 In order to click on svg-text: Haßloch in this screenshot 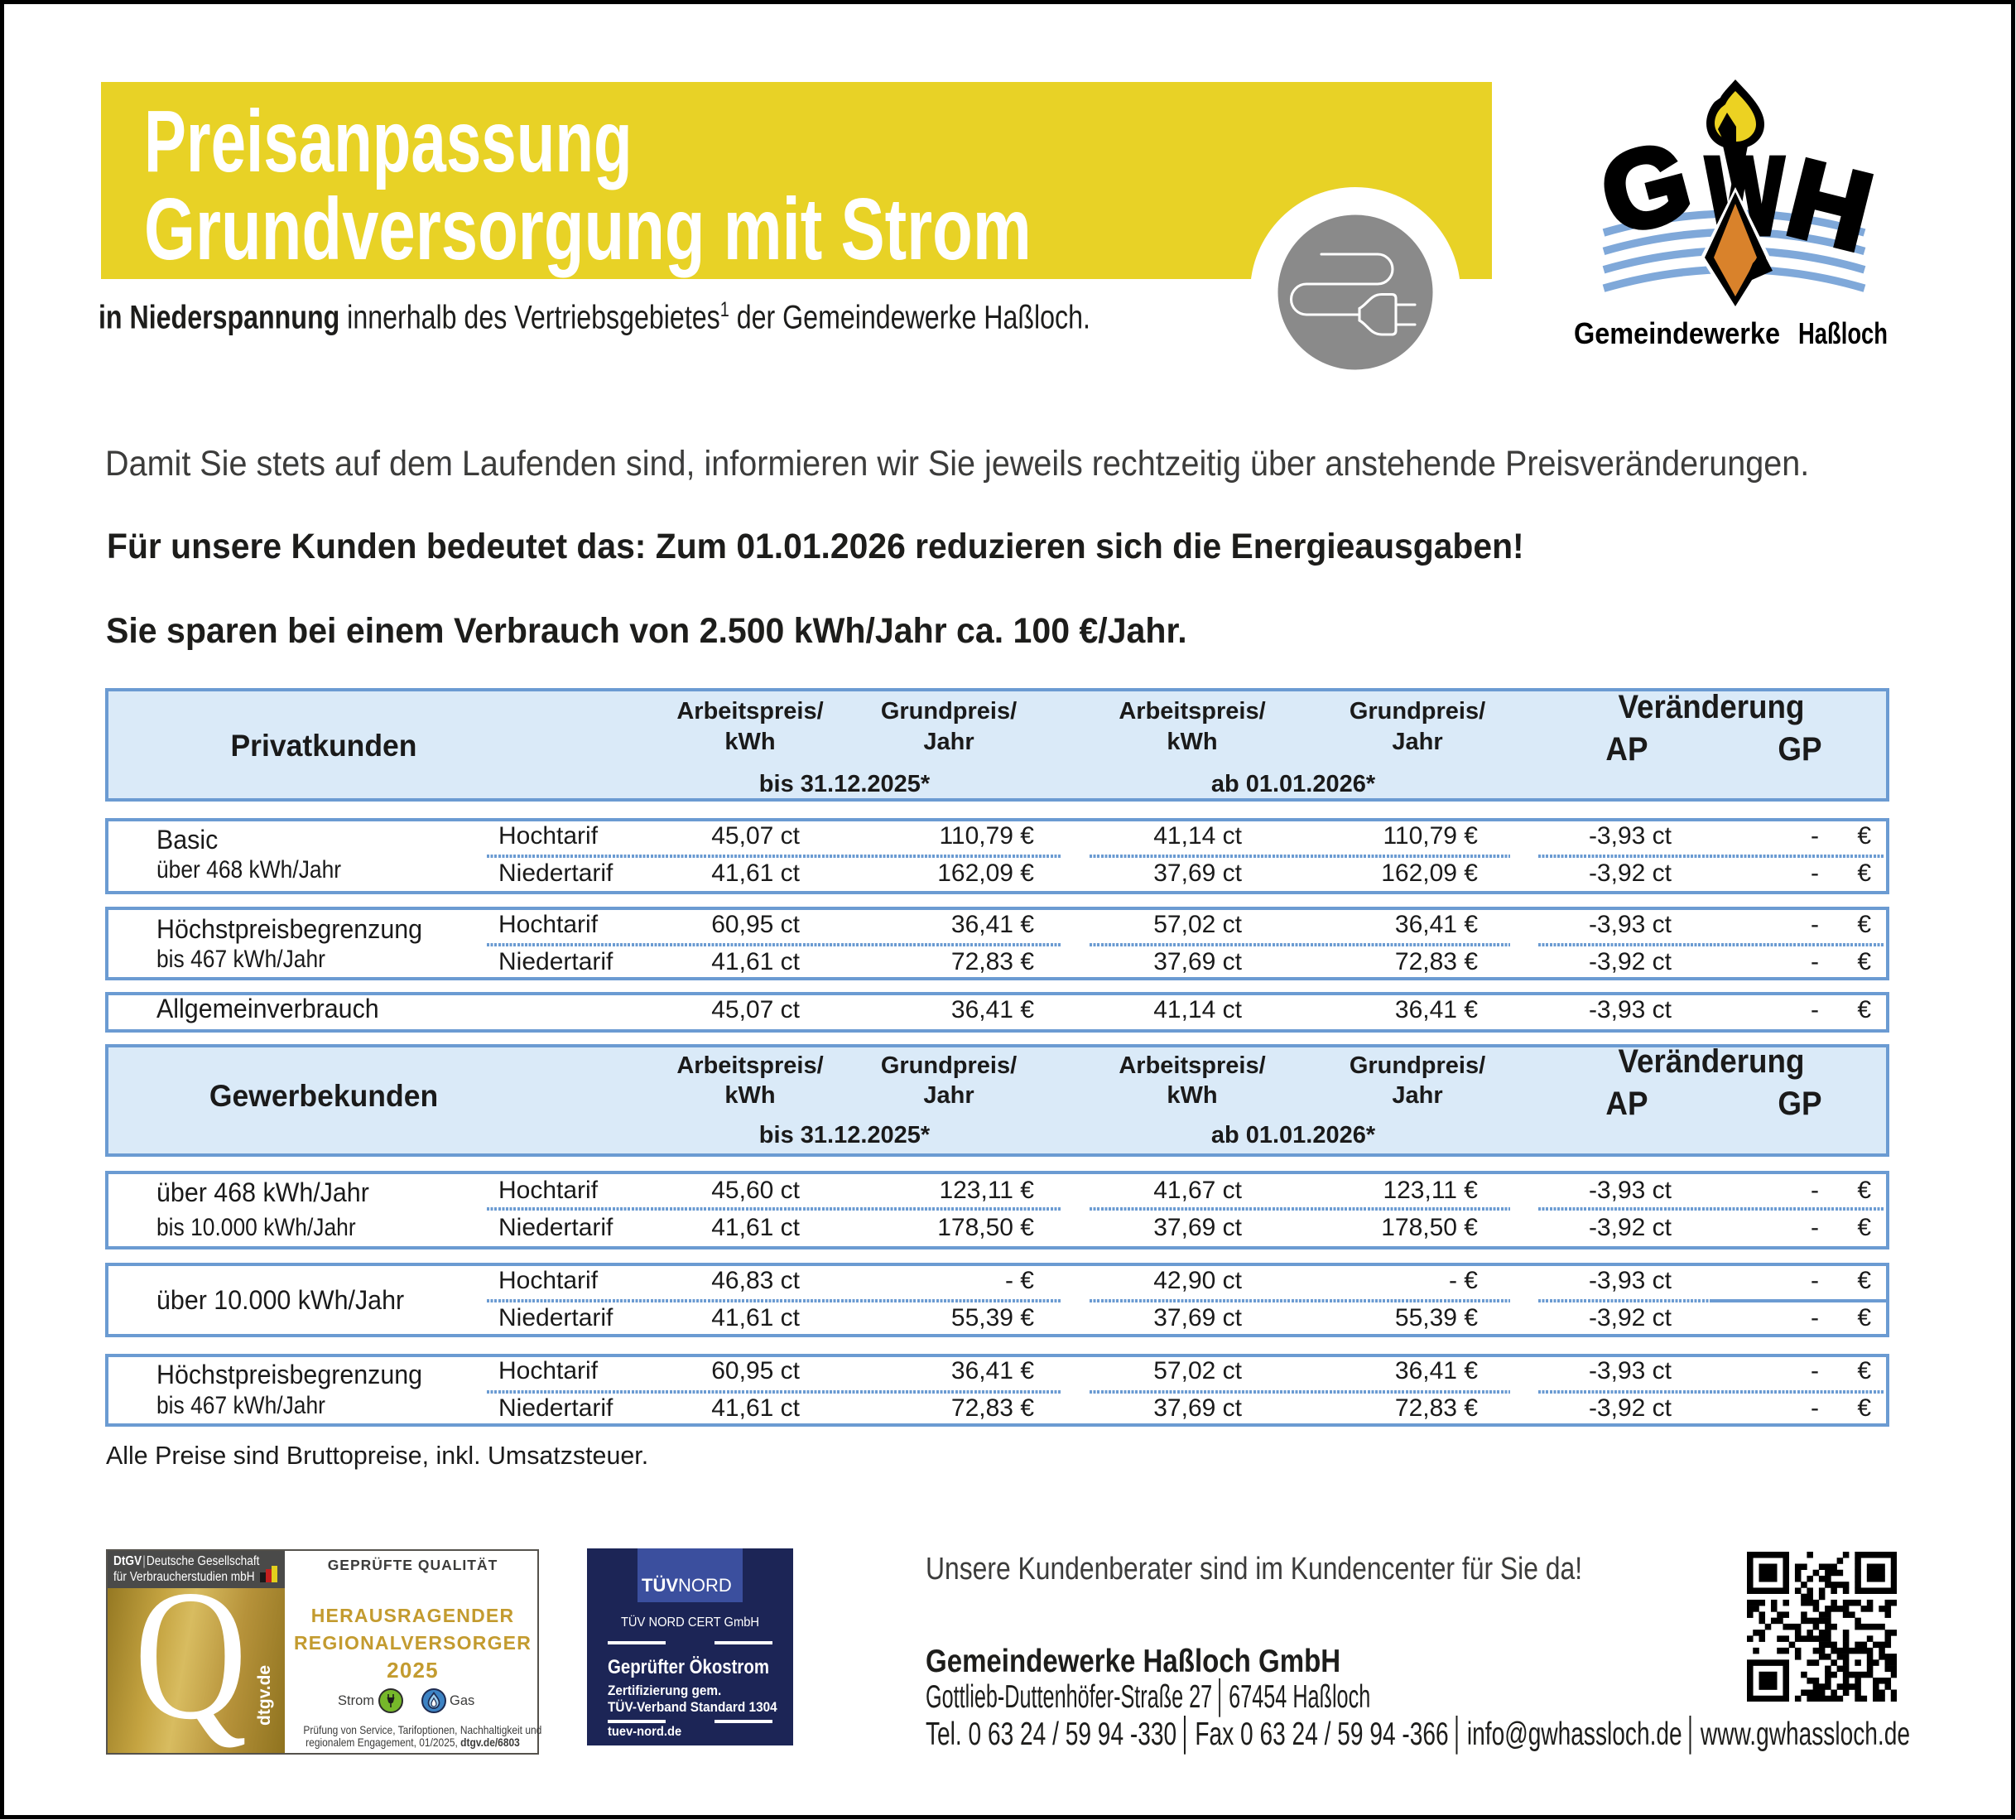, I will do `click(1843, 333)`.